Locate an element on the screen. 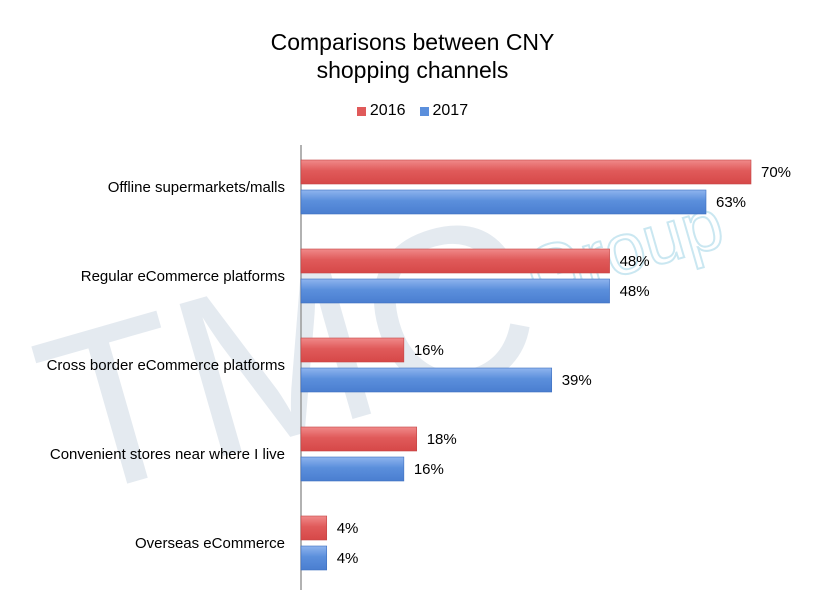  category-label: Cross border eCommerce platforms is located at coordinates (166, 365).